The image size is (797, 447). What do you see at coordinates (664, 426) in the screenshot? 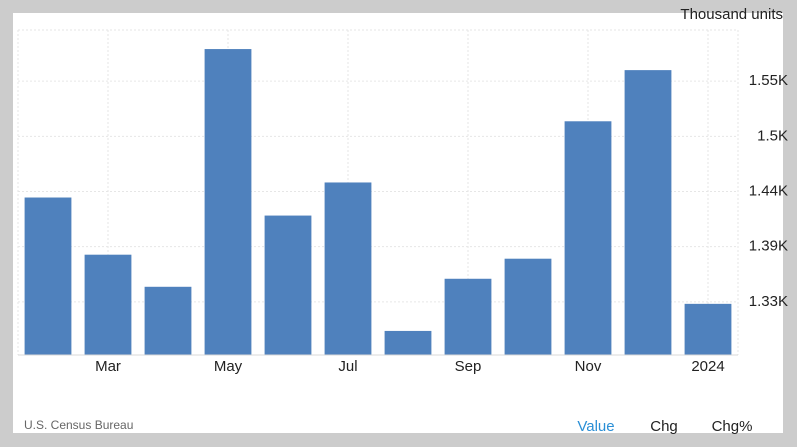
I see `tab-chg: Chg` at bounding box center [664, 426].